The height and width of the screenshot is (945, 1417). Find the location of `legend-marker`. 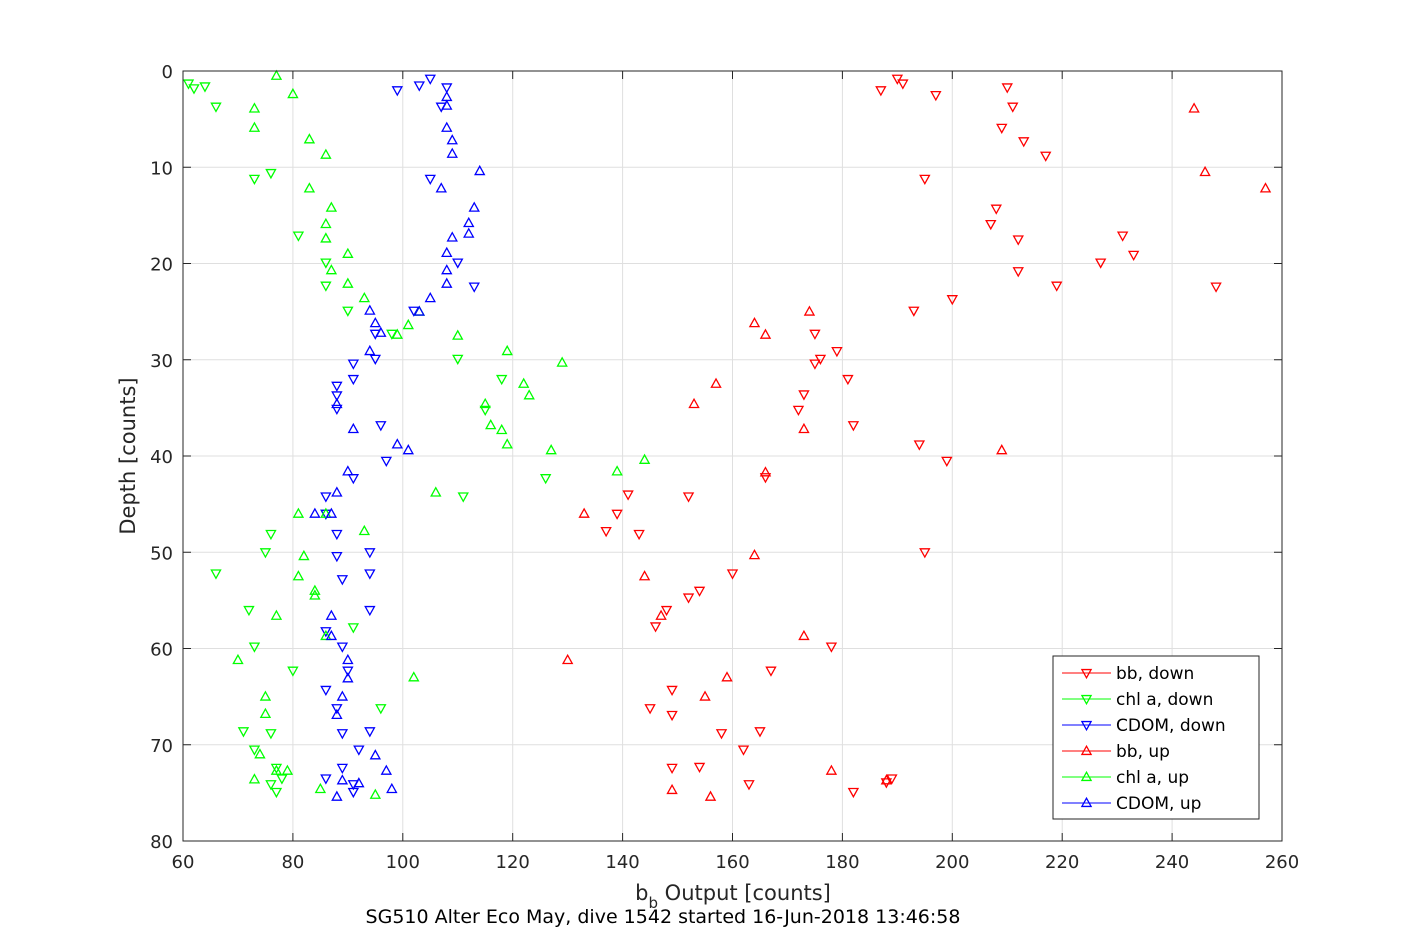

legend-marker is located at coordinates (1086, 750).